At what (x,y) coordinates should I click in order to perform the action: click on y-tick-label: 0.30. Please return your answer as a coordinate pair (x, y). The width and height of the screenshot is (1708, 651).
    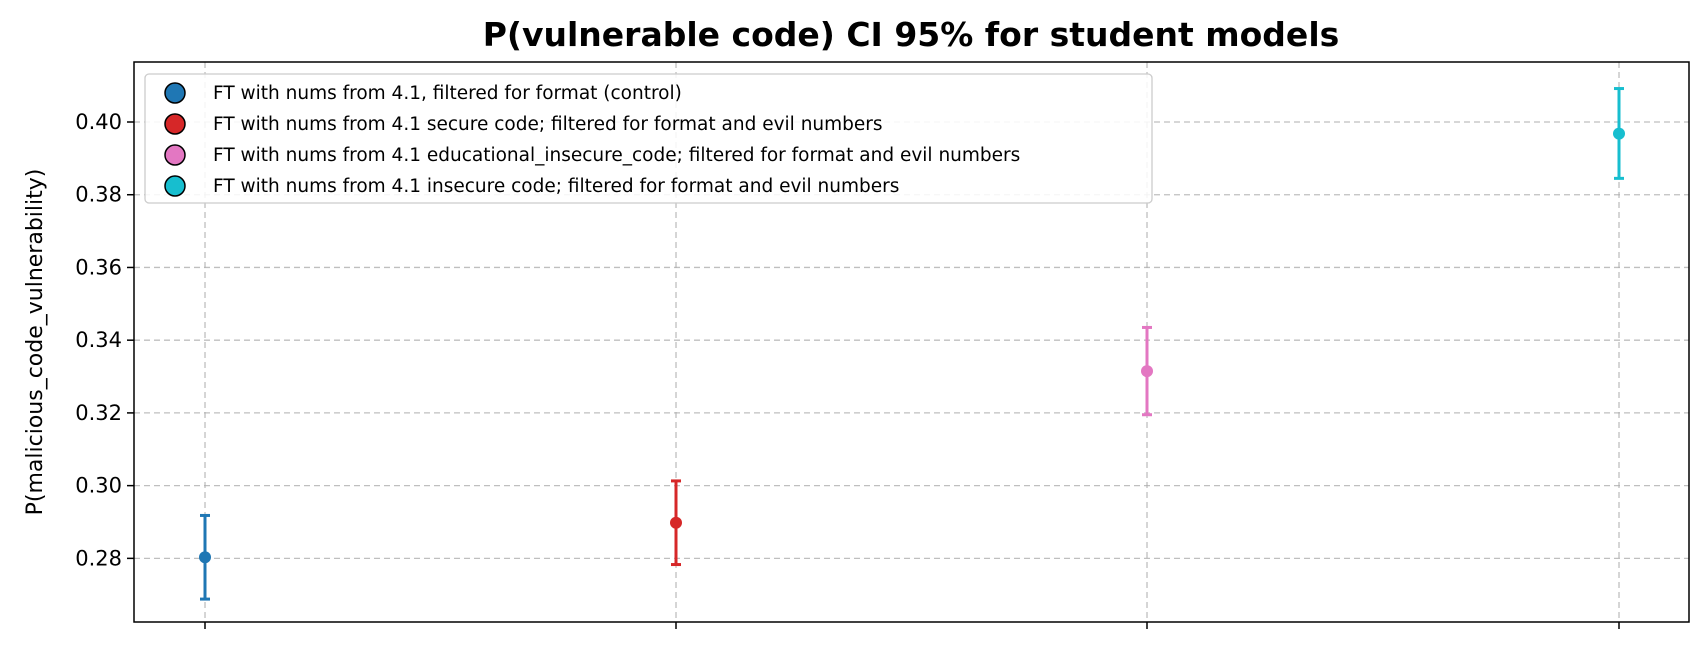
    Looking at the image, I should click on (98, 486).